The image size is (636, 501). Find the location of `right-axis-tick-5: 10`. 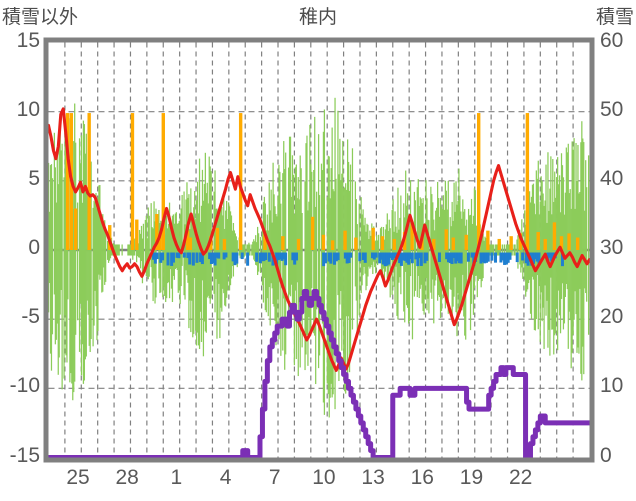

right-axis-tick-5: 10 is located at coordinates (612, 386).